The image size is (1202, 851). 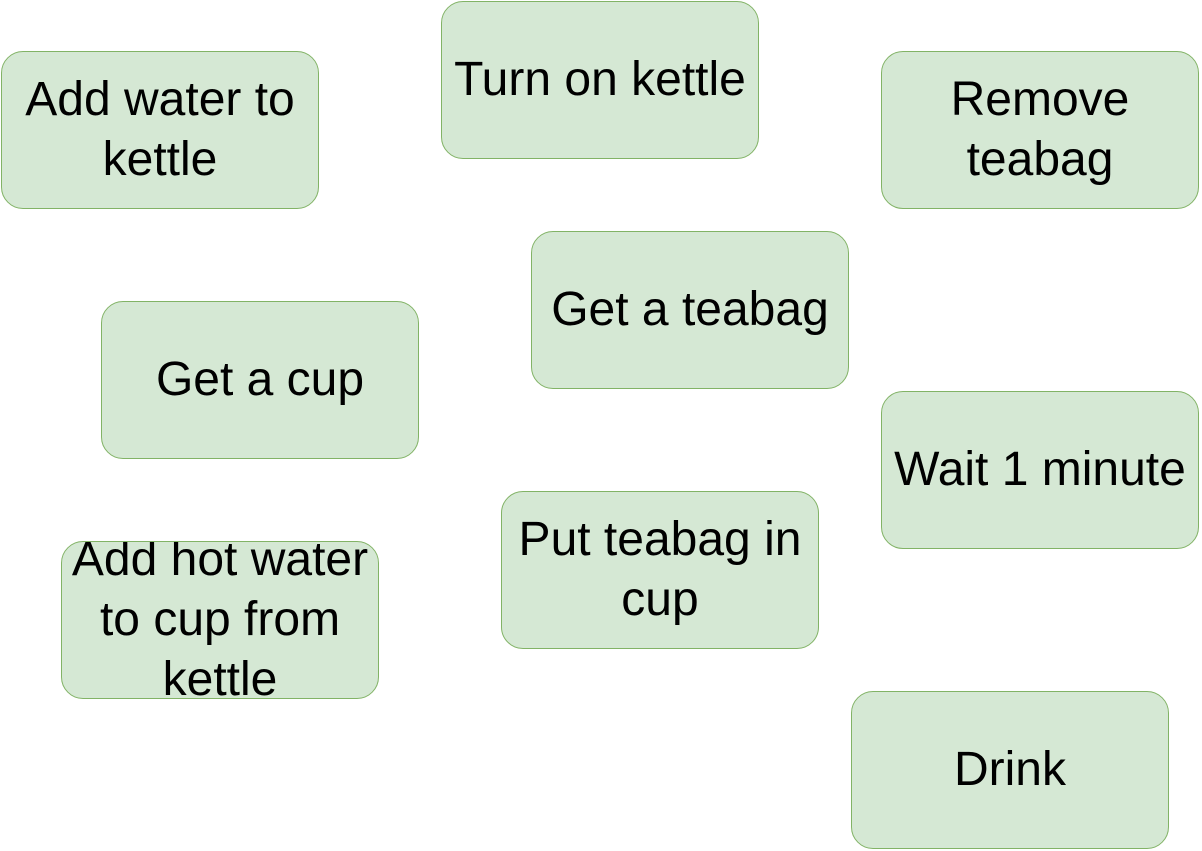 I want to click on step-label: Wait 1 minute, so click(x=1040, y=469).